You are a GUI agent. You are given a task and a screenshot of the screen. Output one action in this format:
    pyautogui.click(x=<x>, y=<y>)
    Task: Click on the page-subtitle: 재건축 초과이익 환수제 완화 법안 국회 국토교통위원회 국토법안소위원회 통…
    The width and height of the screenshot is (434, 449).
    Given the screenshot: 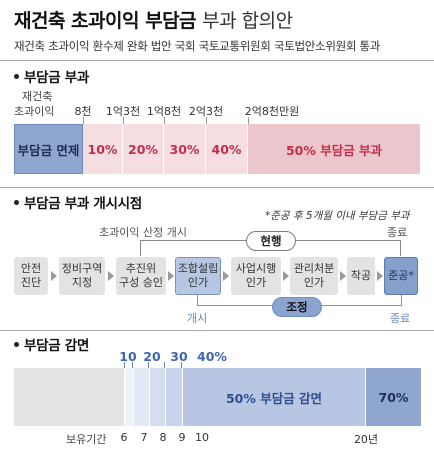 What is the action you would take?
    pyautogui.click(x=197, y=46)
    